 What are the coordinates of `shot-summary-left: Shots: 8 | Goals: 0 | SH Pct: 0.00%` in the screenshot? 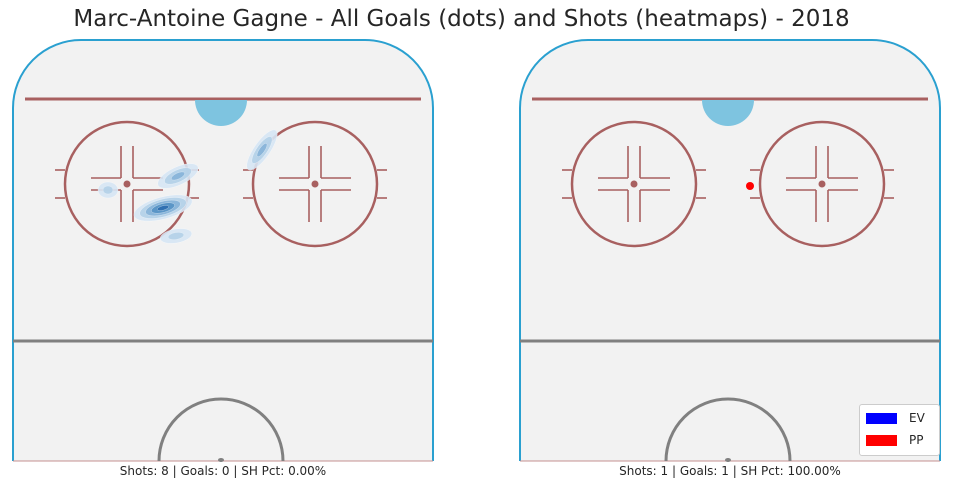 It's located at (223, 471).